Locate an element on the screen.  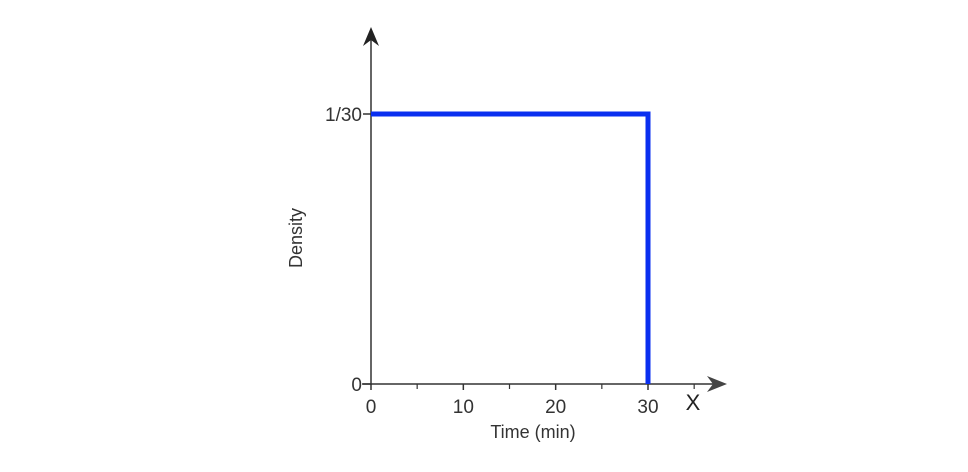
y-axis-title: Density is located at coordinates (296, 238).